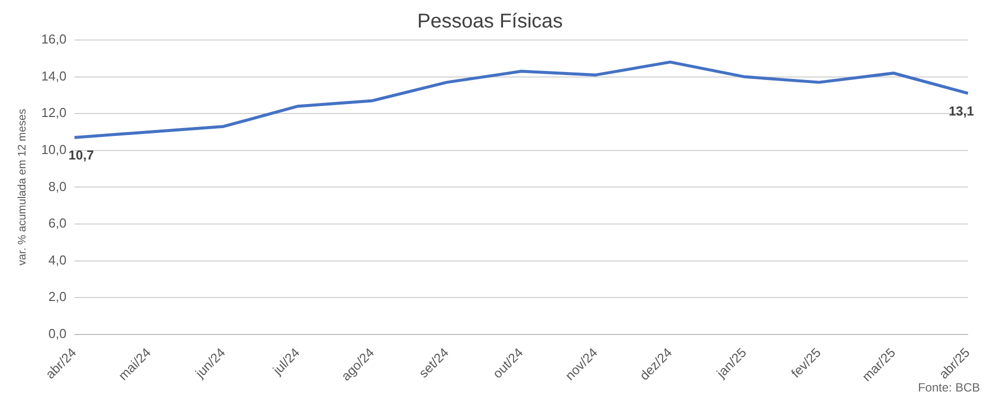 This screenshot has height=407, width=998. Describe the element at coordinates (22, 187) in the screenshot. I see `y-axis-title: var. % acumulada em 12 meses` at that location.